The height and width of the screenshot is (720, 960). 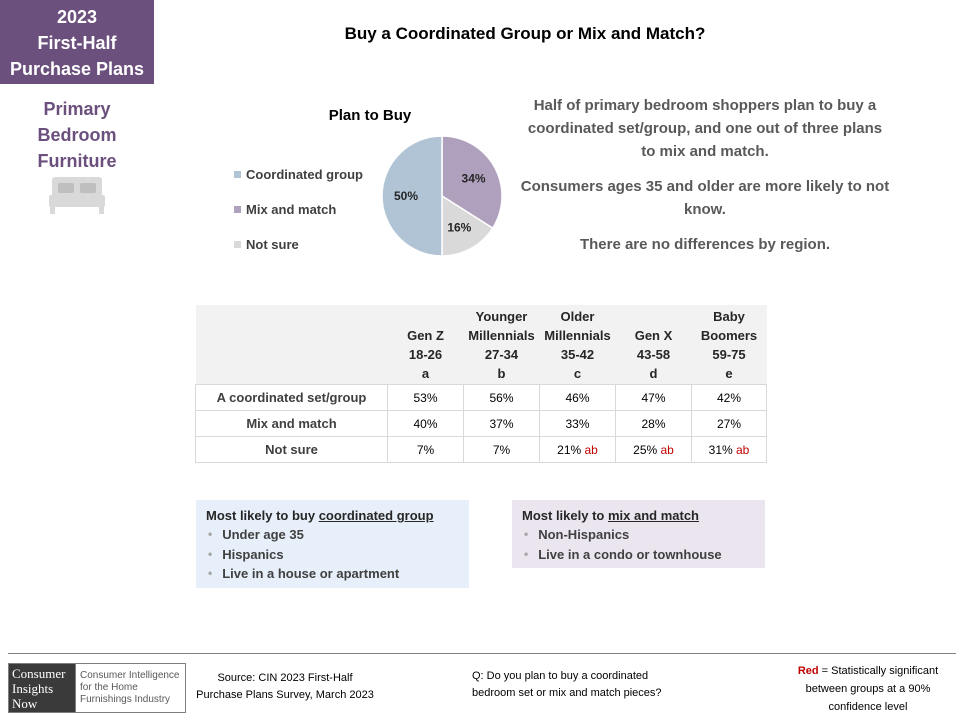 I want to click on table-cell: 27%, so click(x=729, y=423).